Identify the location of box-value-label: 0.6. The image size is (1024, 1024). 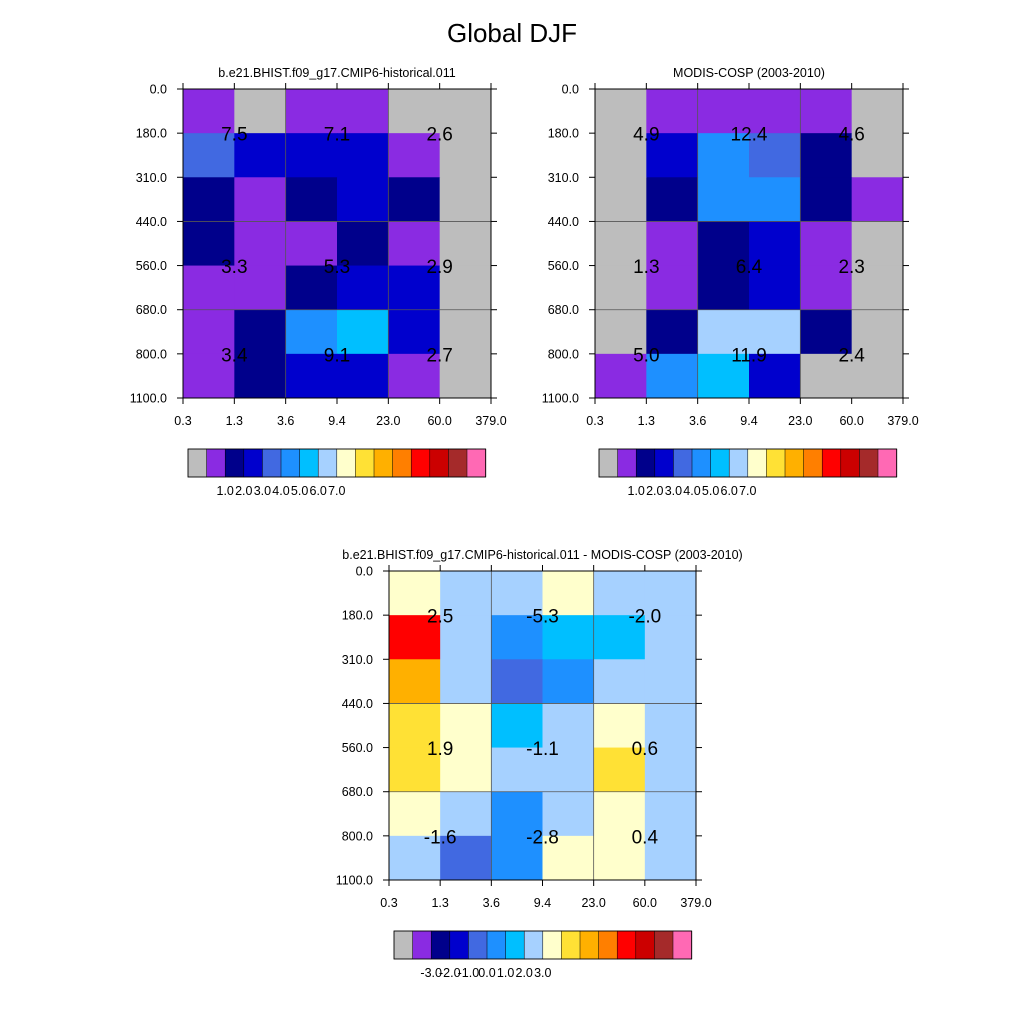
(645, 749).